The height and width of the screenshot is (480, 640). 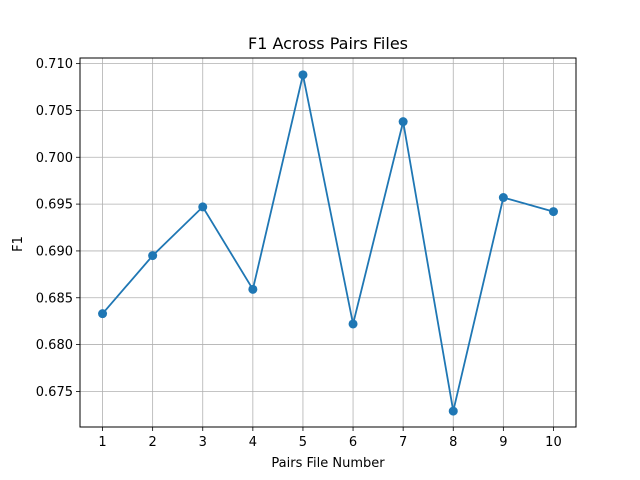 What do you see at coordinates (18, 244) in the screenshot?
I see `y-axis-label: F1` at bounding box center [18, 244].